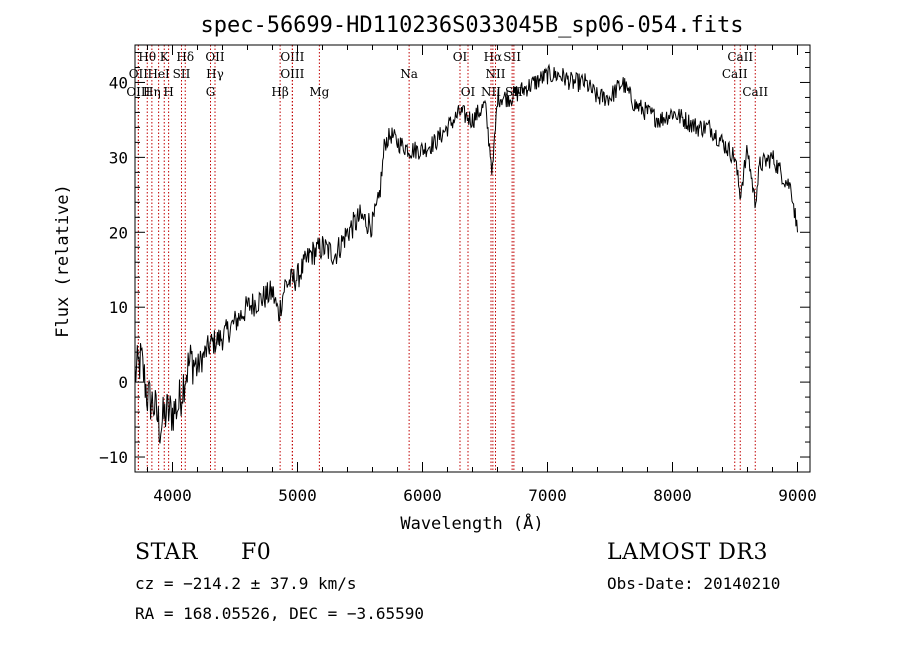 The height and width of the screenshot is (649, 900). I want to click on y-tick-label: 10, so click(118, 307).